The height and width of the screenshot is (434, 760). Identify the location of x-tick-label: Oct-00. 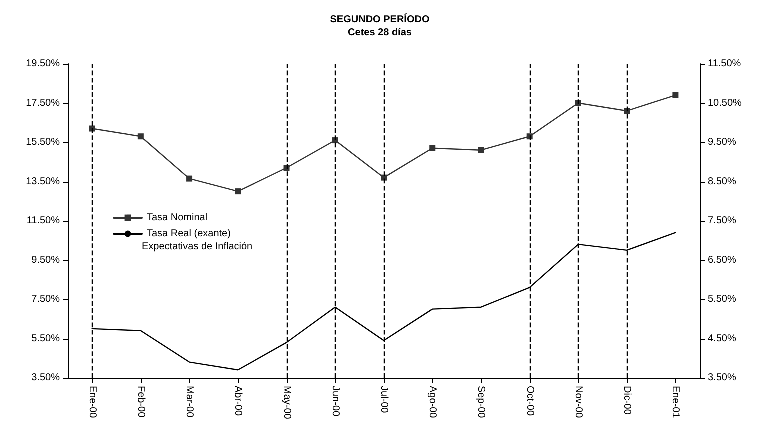
(530, 401).